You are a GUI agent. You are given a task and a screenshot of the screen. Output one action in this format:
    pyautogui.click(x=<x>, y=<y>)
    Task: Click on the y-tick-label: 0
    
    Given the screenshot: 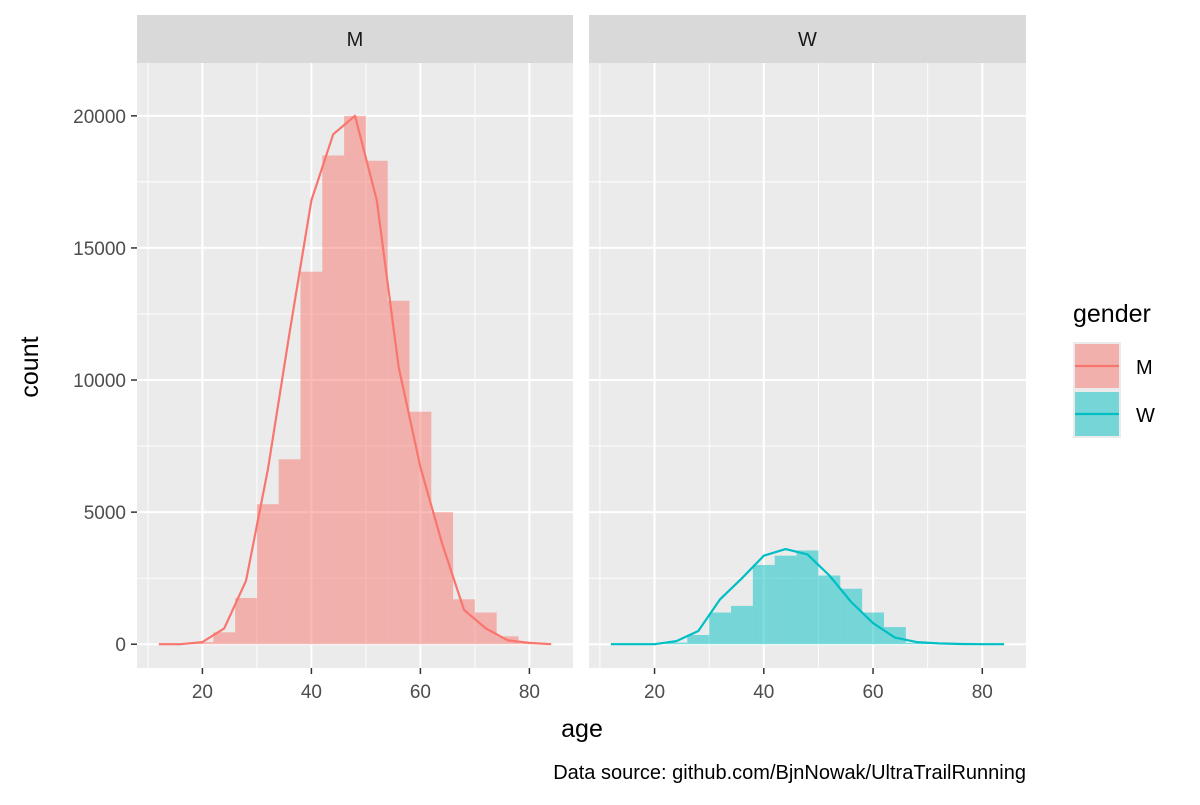 What is the action you would take?
    pyautogui.click(x=120, y=645)
    